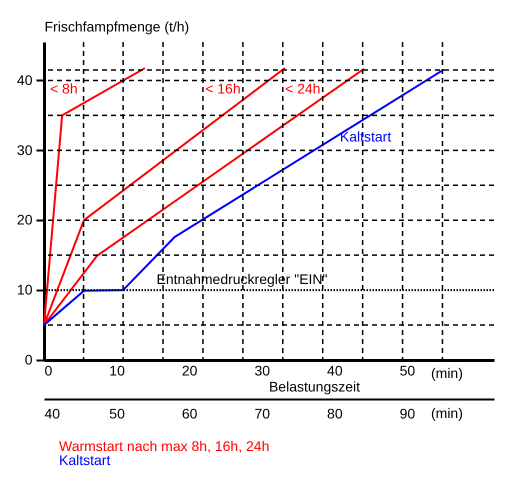 This screenshot has width=519, height=492. Describe the element at coordinates (48, 370) in the screenshot. I see `x-tick-label: 0` at that location.